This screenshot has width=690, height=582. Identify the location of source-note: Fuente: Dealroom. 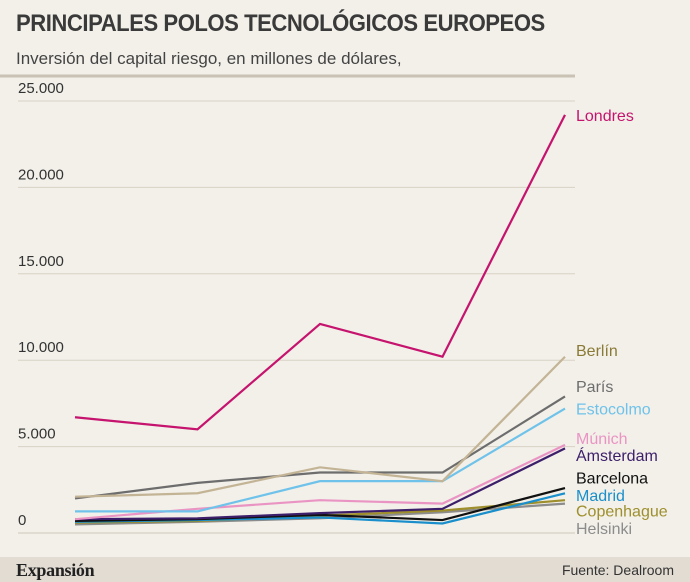
(617, 570).